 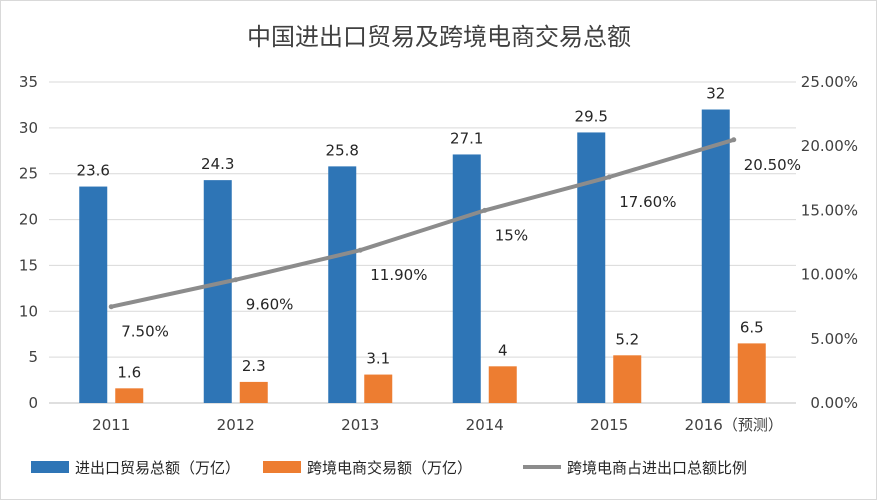 I want to click on x-tick-label: 2012, so click(x=236, y=425).